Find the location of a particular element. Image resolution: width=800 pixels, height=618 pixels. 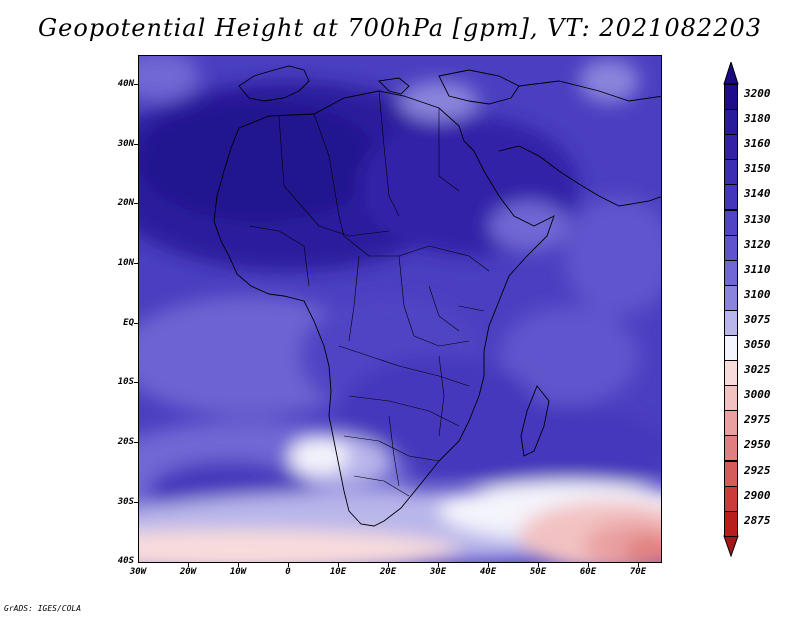

lat-tick-eq: EQ is located at coordinates (128, 323).